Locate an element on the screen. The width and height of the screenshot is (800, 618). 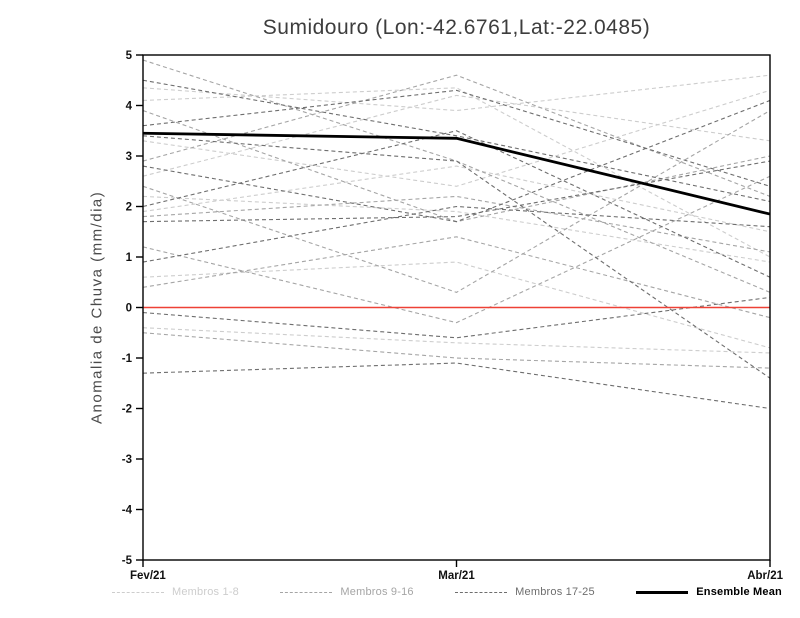
svg-text: -1 is located at coordinates (127, 359).